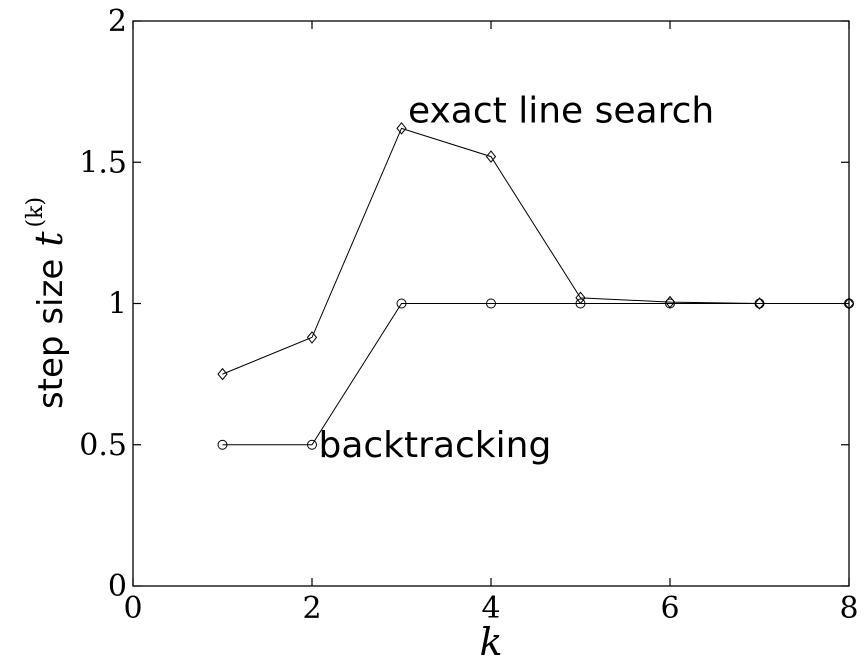 This screenshot has height=668, width=866. What do you see at coordinates (434, 445) in the screenshot?
I see `annotation-label: backtracking` at bounding box center [434, 445].